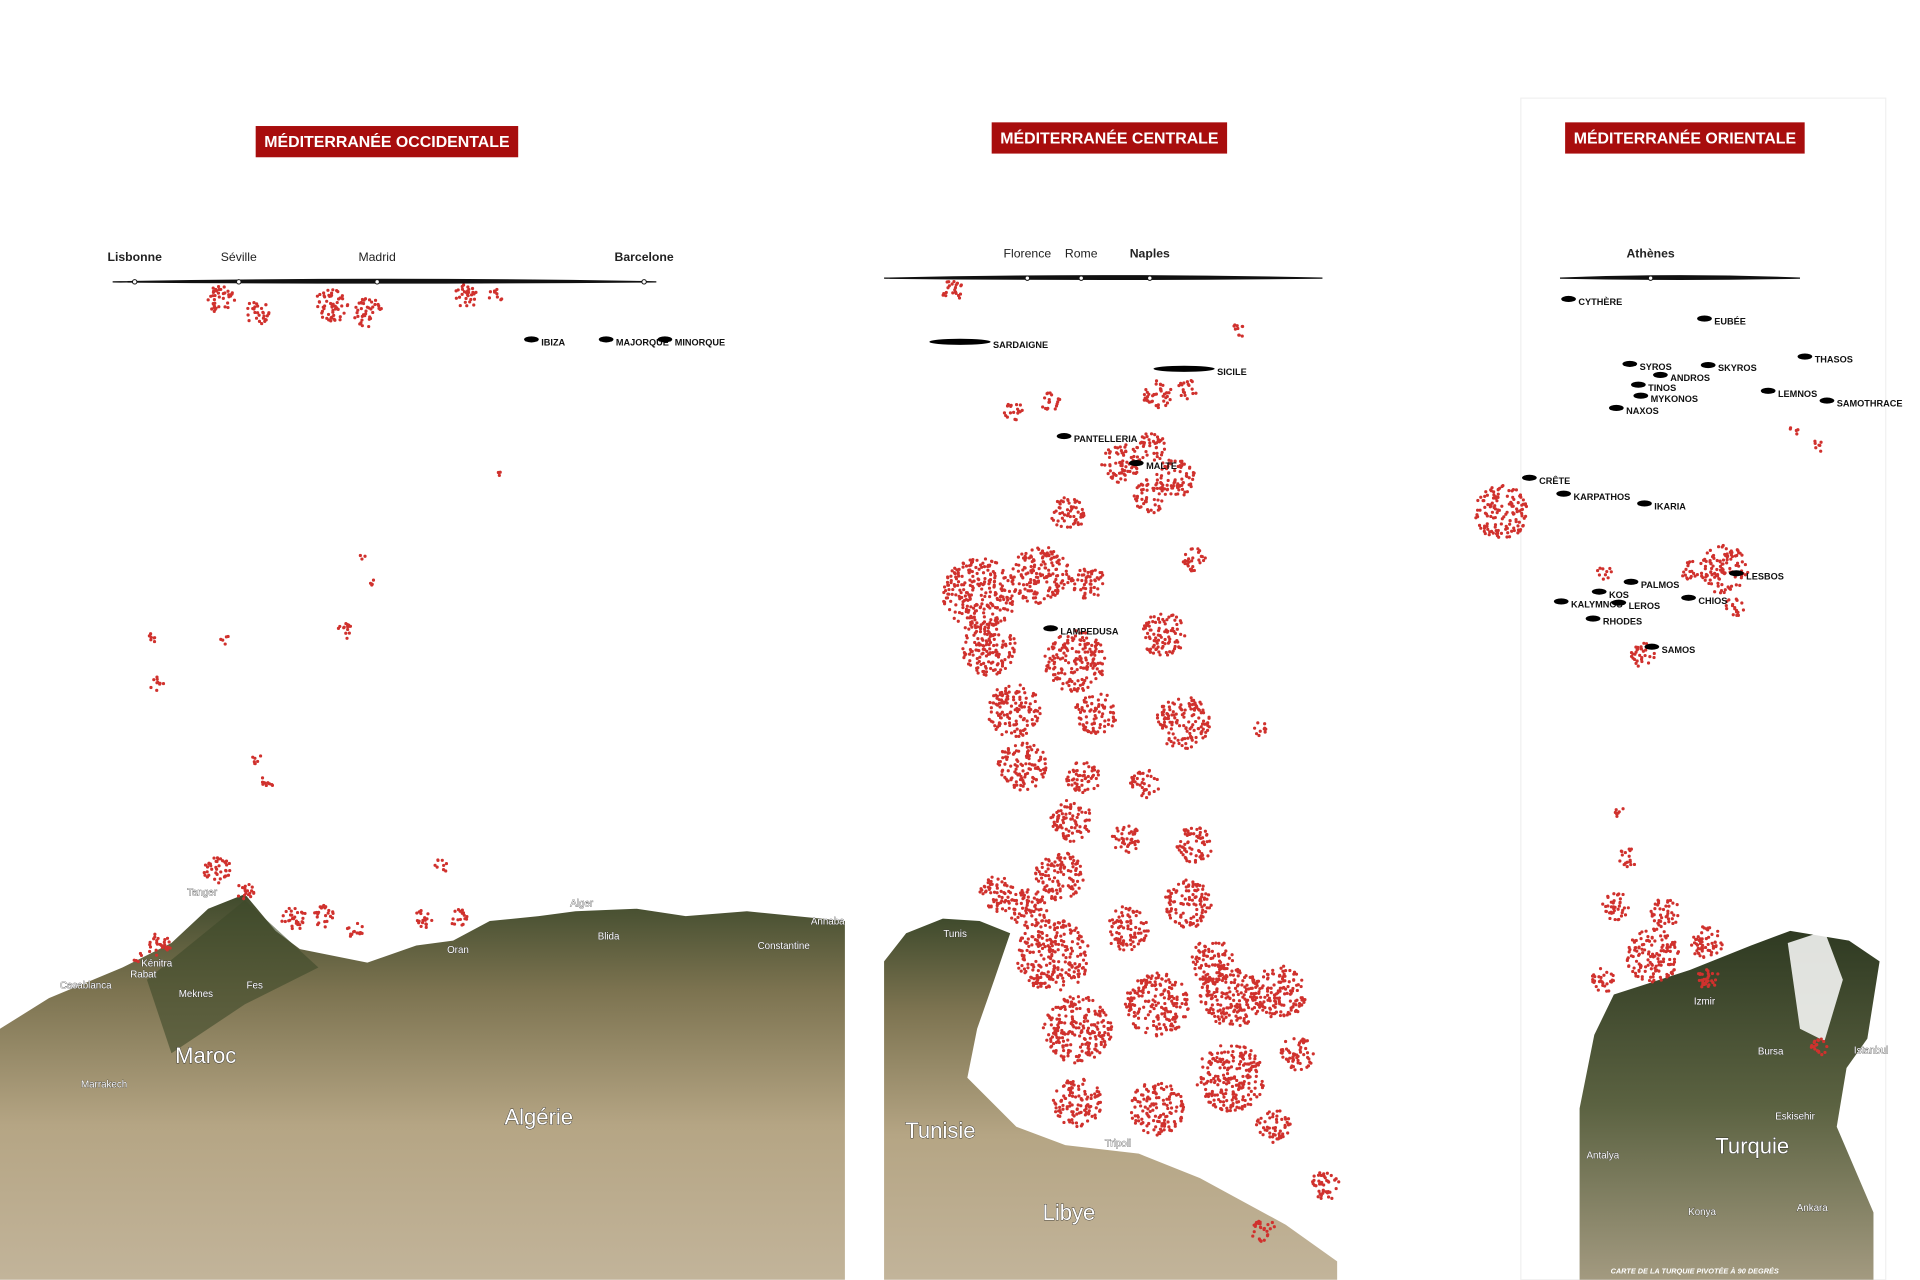 The image size is (1920, 1280). I want to click on island-label: RHODES, so click(1622, 622).